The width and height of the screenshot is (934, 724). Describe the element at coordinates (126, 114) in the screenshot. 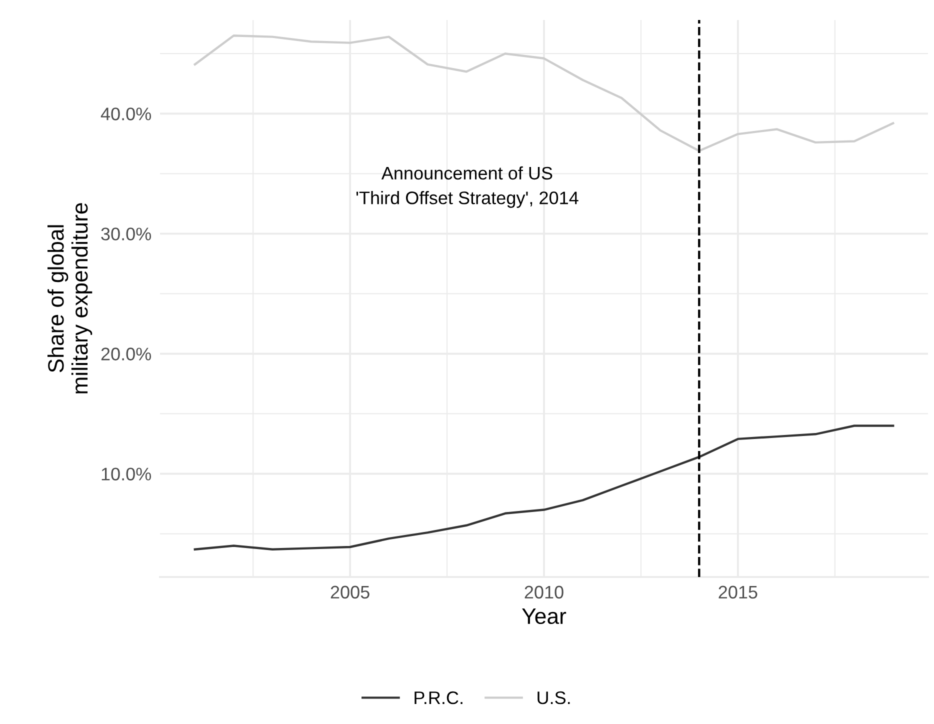

I see `y-tick-label: 40.0%` at that location.